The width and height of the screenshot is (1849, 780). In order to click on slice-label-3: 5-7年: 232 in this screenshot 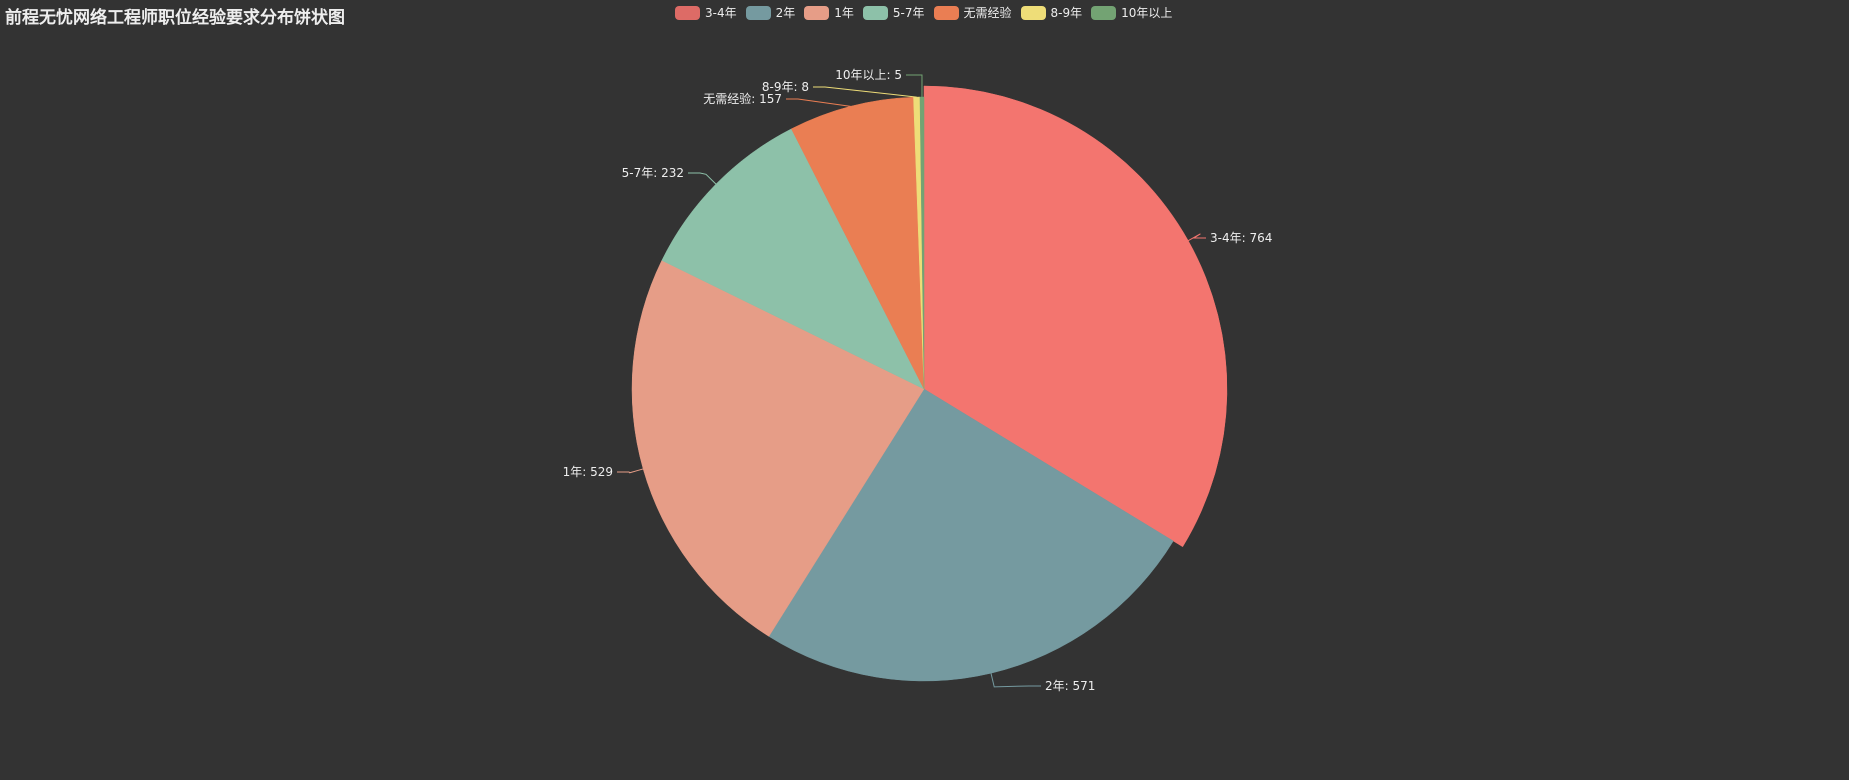, I will do `click(653, 173)`.